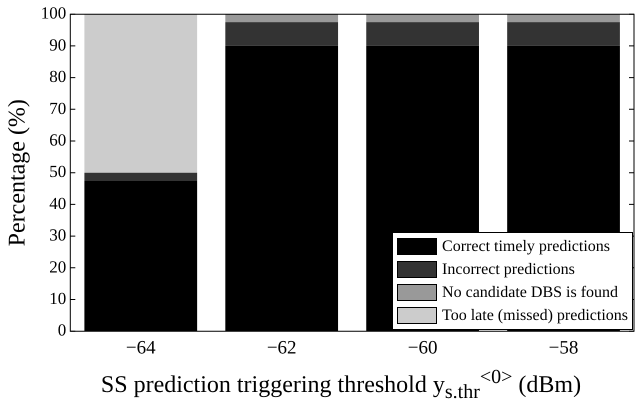 The height and width of the screenshot is (416, 642). I want to click on legend-label: Incorrect predictions, so click(508, 269).